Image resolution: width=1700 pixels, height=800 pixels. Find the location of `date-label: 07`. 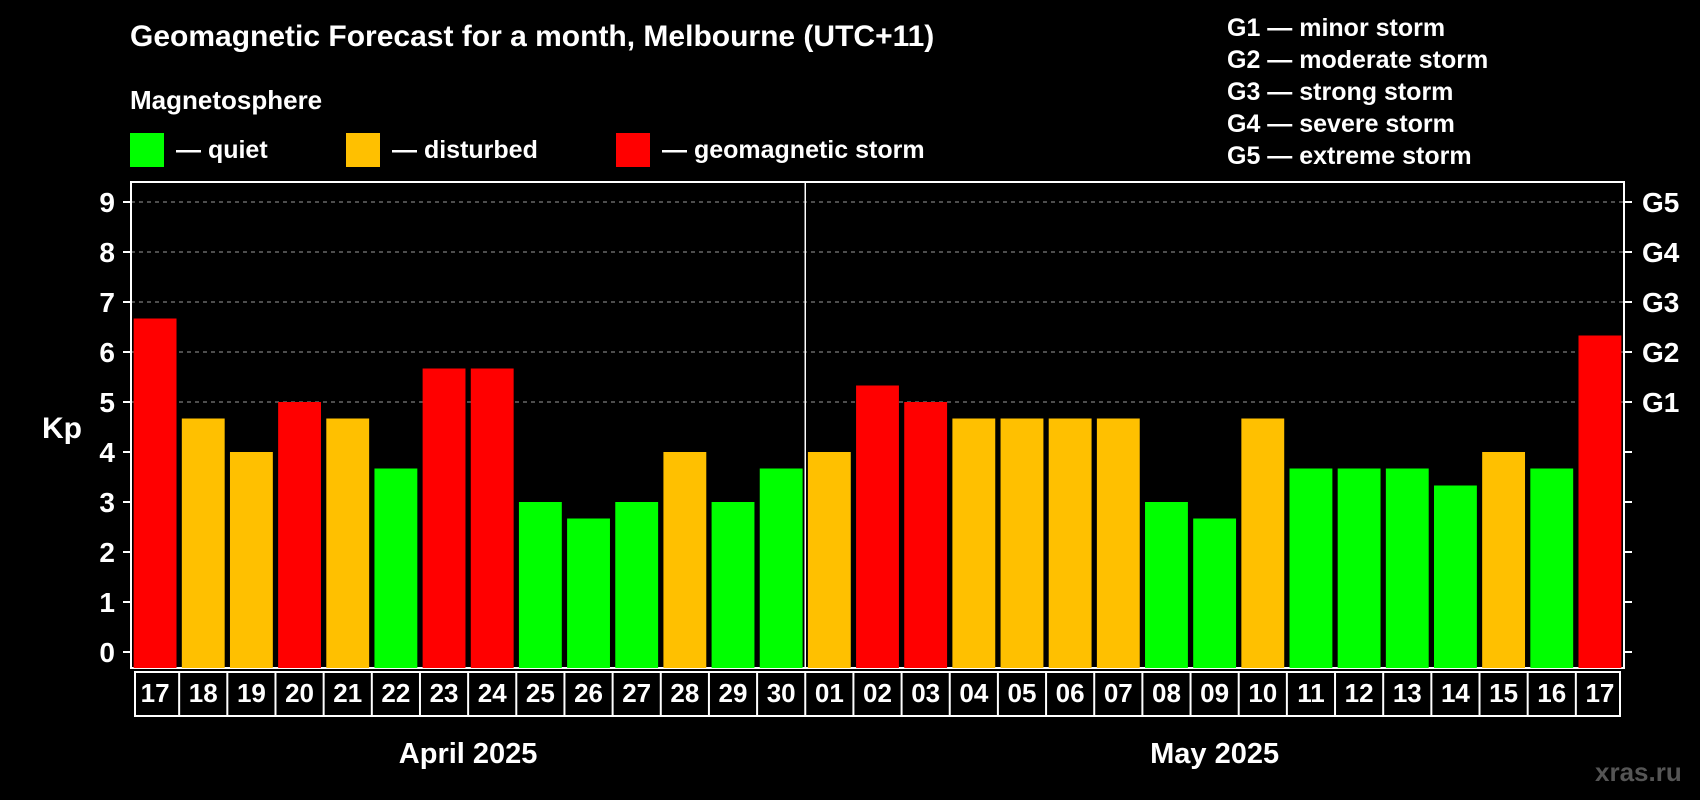

date-label: 07 is located at coordinates (1118, 693).